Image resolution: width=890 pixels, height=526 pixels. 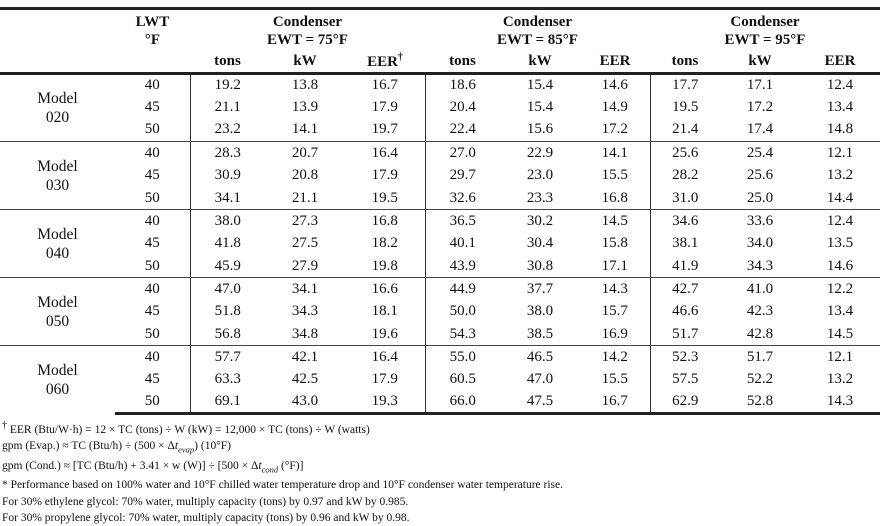 I want to click on value-cell: 20.8, so click(x=305, y=175).